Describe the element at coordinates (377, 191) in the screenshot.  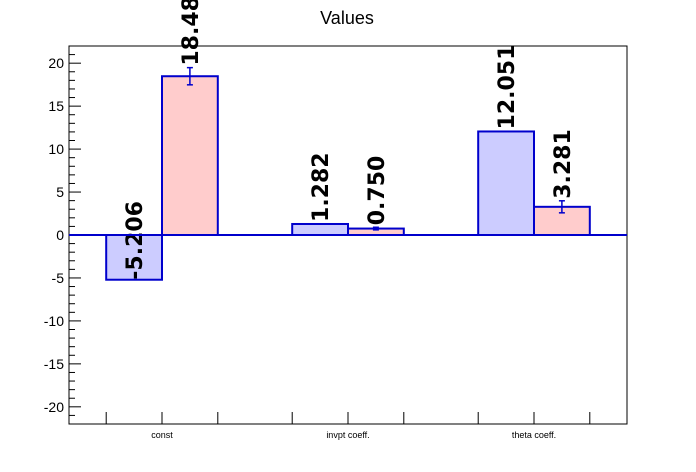
I see `bar-value-label: 0.750` at that location.